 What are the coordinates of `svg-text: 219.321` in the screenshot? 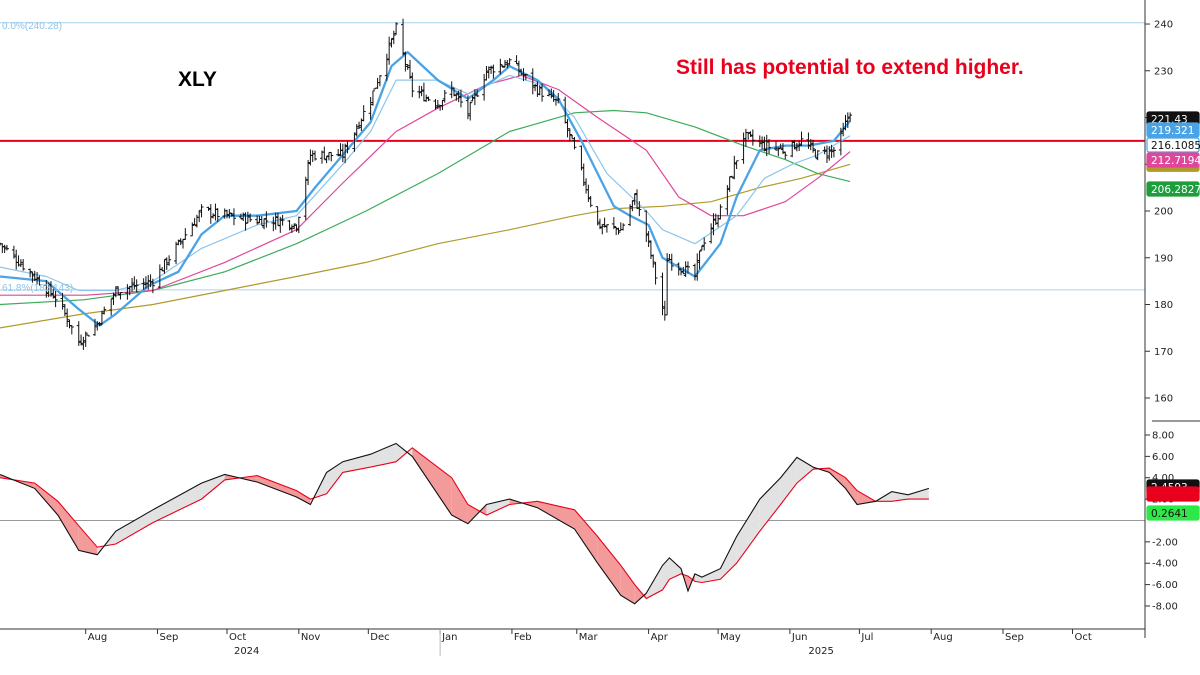 It's located at (1172, 131).